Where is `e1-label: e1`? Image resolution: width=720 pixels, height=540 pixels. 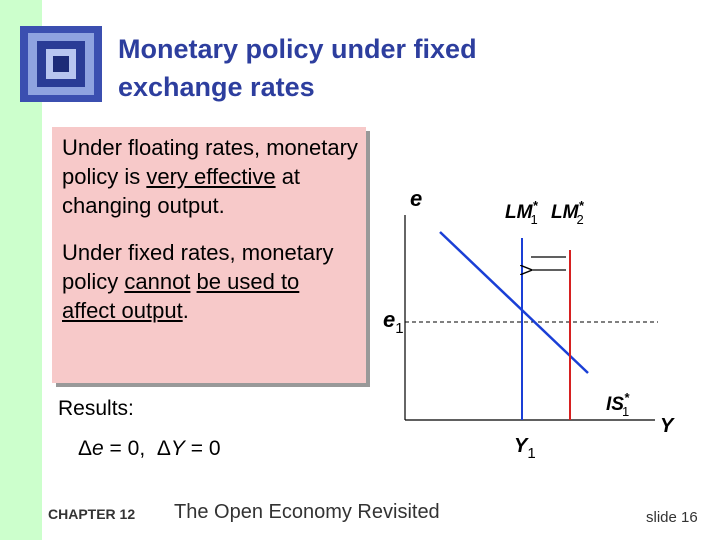 e1-label: e1 is located at coordinates (393, 322).